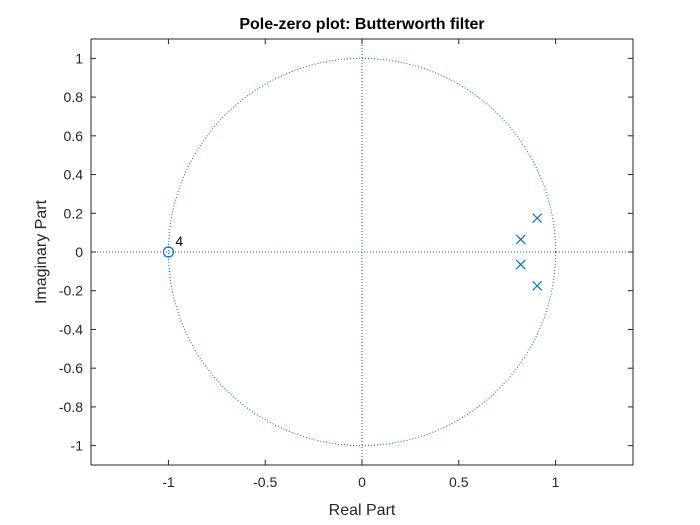  What do you see at coordinates (71, 368) in the screenshot?
I see `y-tick-label: -0.6` at bounding box center [71, 368].